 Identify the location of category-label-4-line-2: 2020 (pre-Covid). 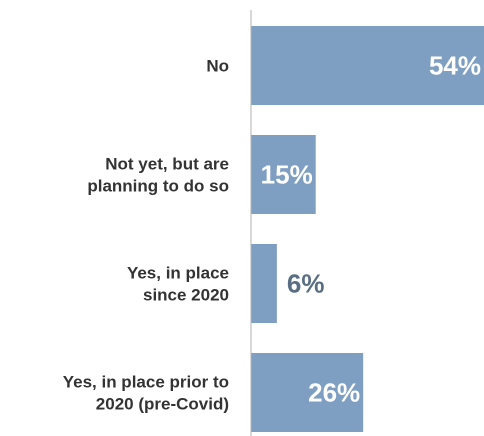
(162, 404).